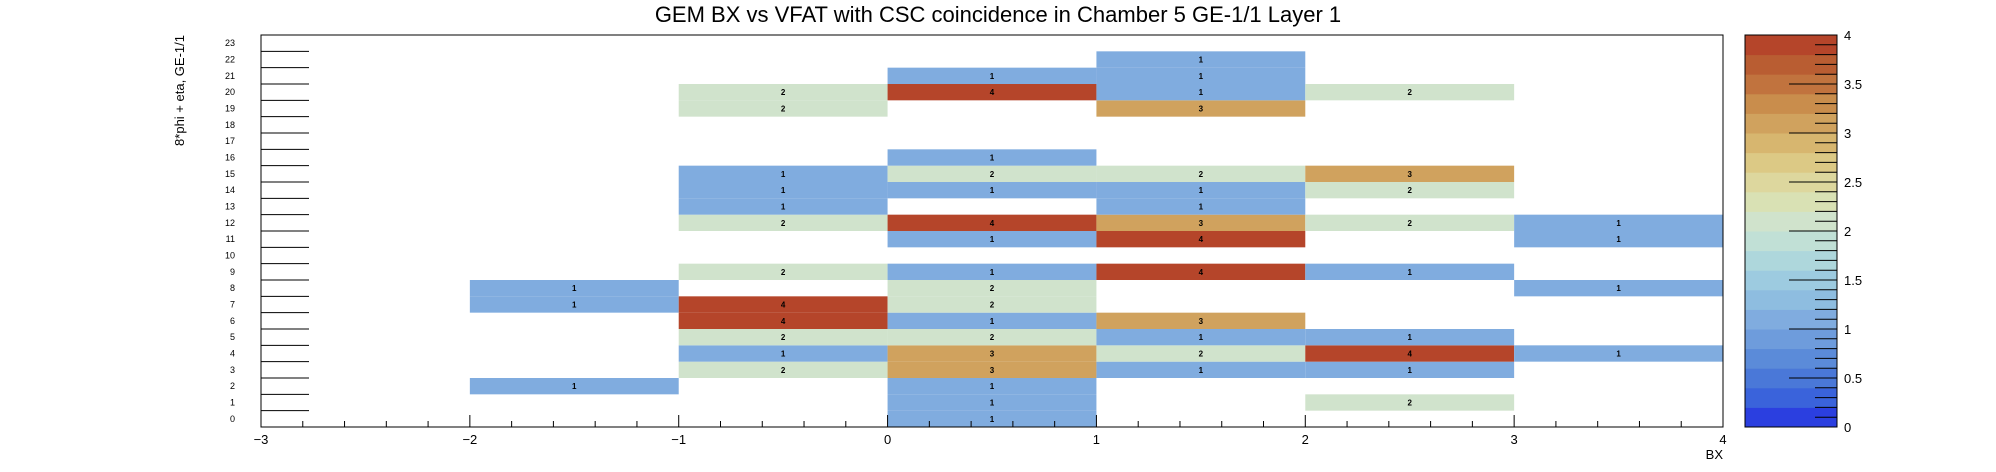 Image resolution: width=1996 pixels, height=472 pixels. What do you see at coordinates (1847, 231) in the screenshot?
I see `colorbar-tick-label: 2` at bounding box center [1847, 231].